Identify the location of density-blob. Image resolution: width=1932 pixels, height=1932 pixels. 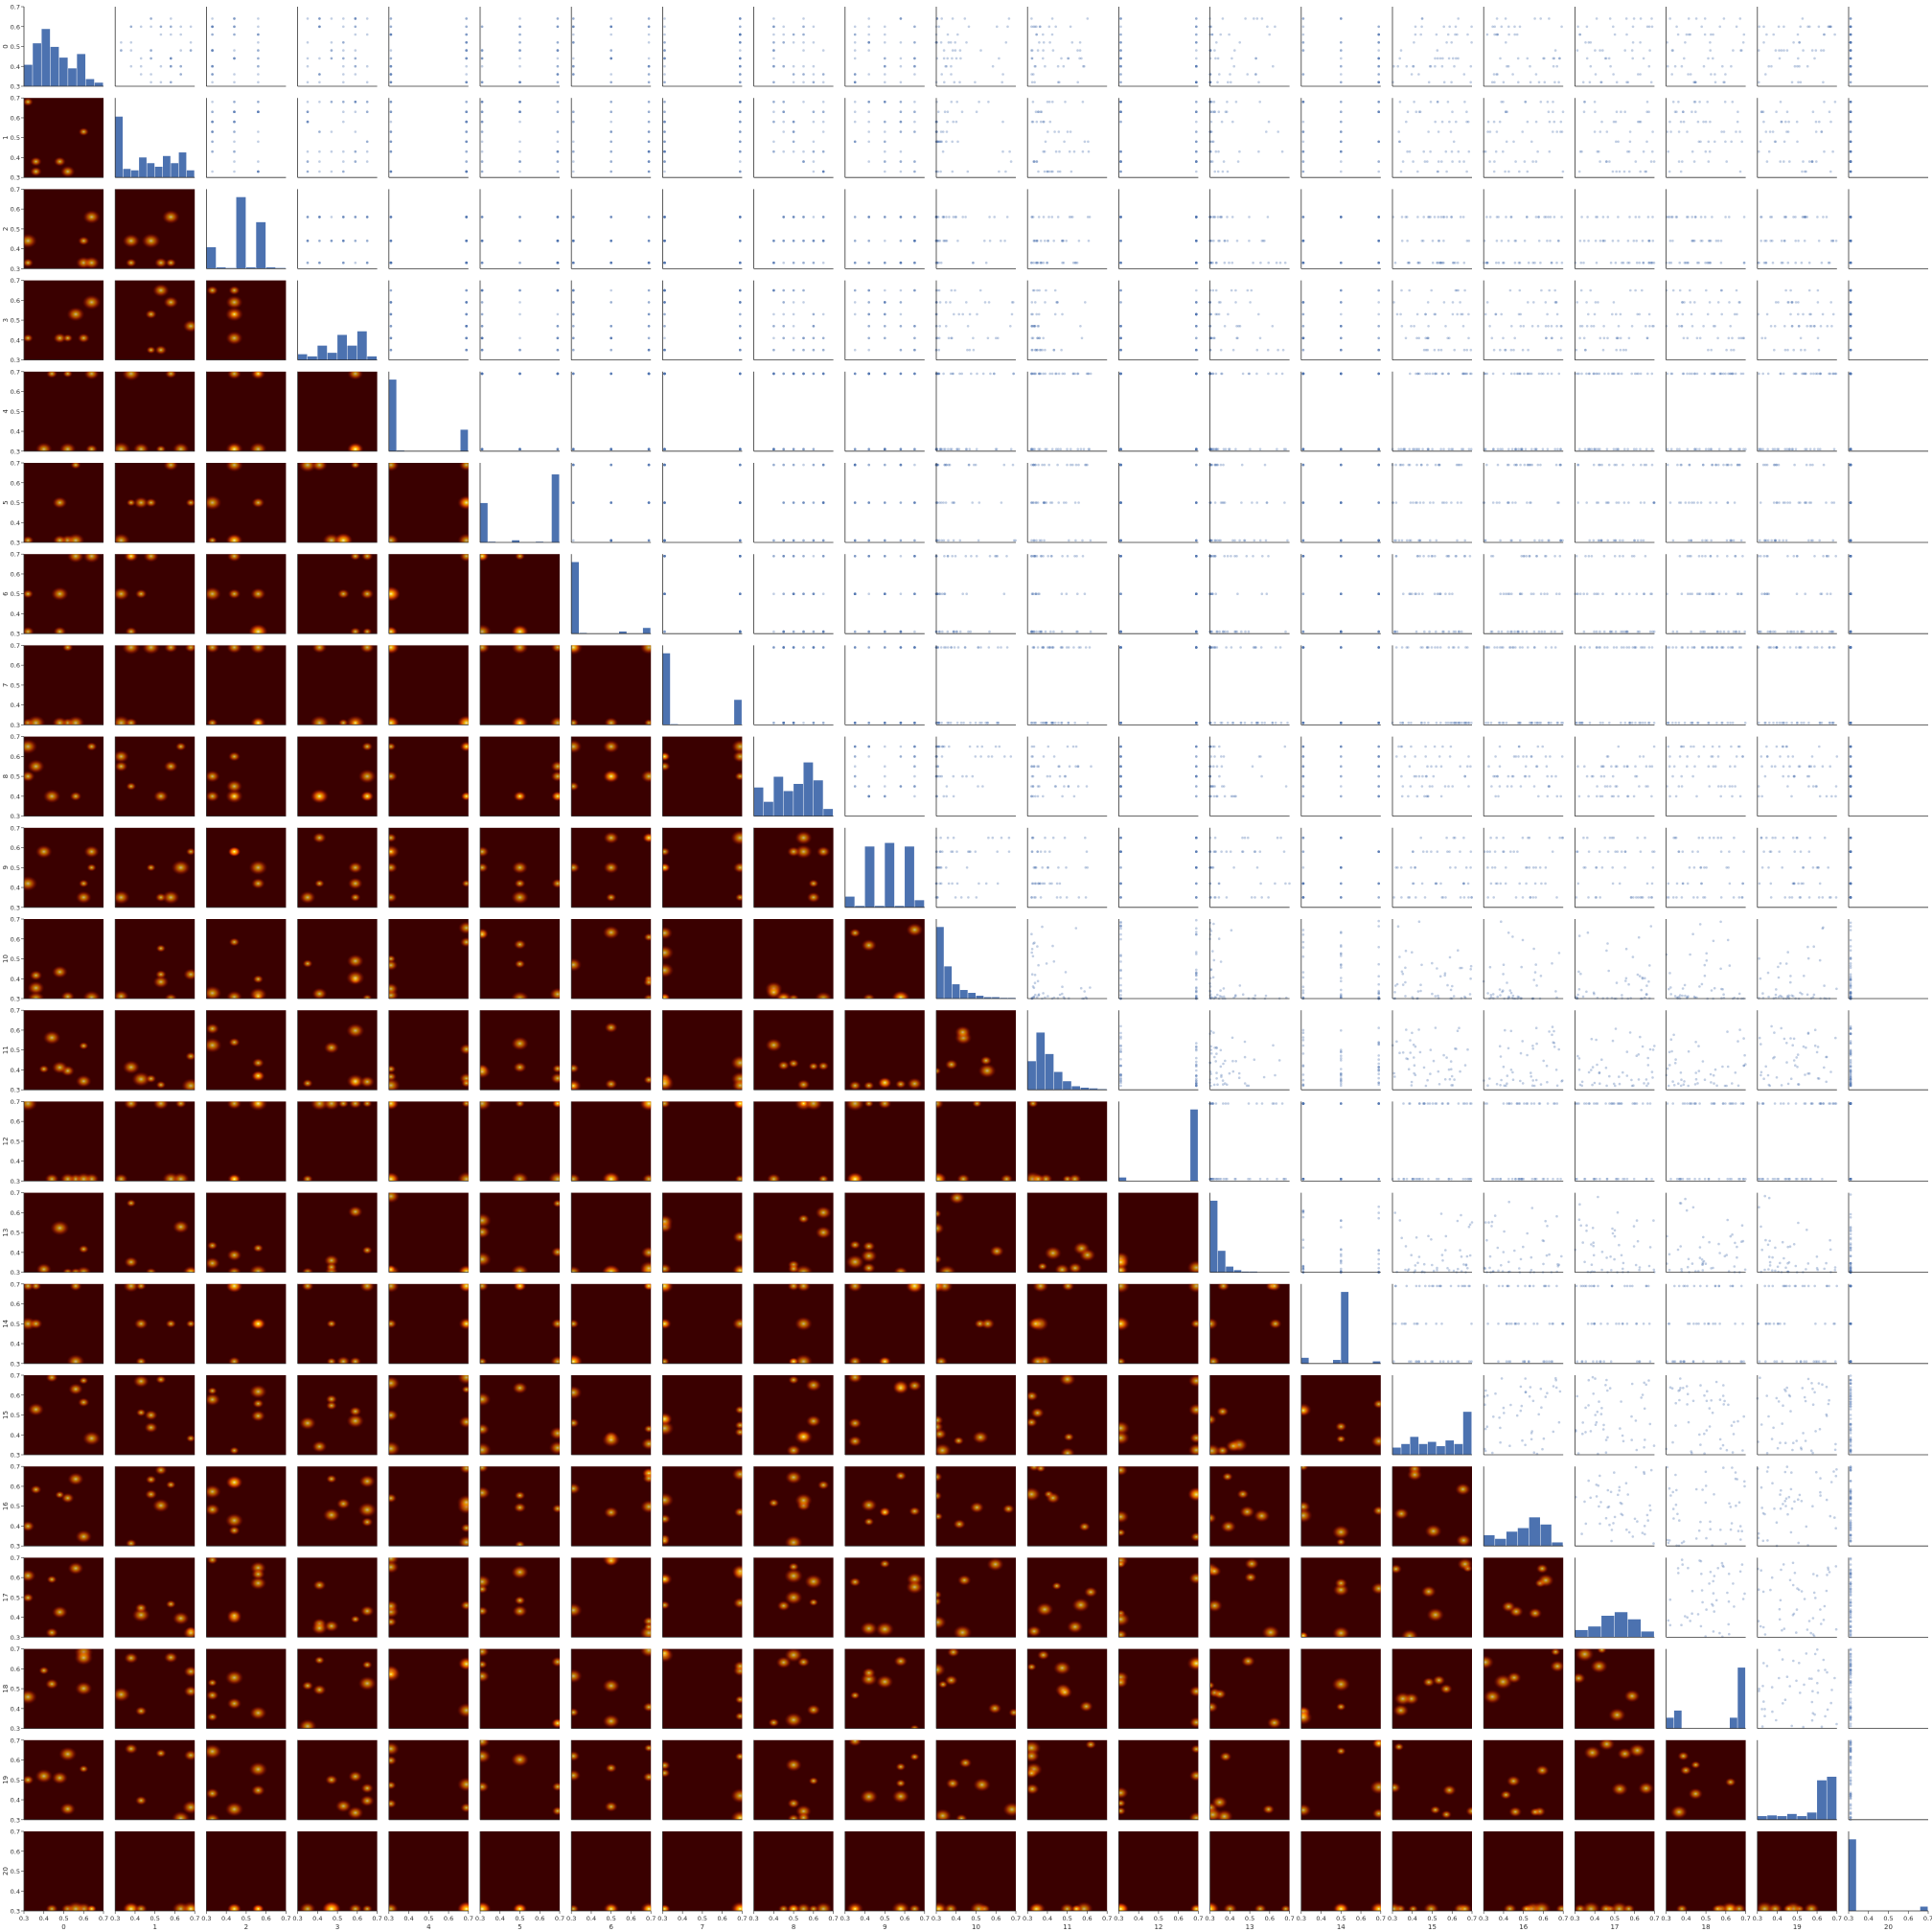
(161, 350).